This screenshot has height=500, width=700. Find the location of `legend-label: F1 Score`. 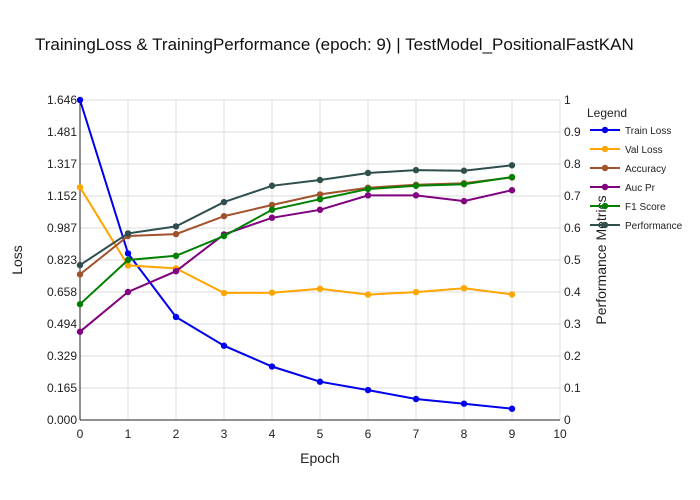

legend-label: F1 Score is located at coordinates (645, 207).